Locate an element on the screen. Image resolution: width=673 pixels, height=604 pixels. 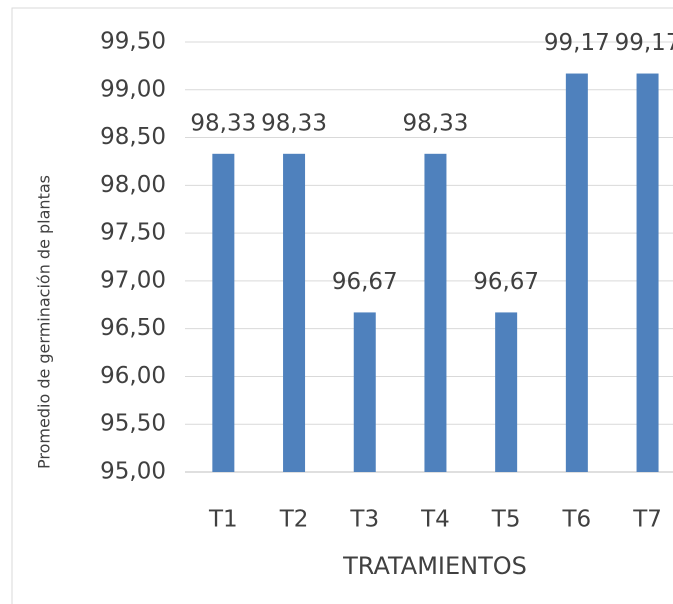
x-tick-label: T5 is located at coordinates (506, 520).